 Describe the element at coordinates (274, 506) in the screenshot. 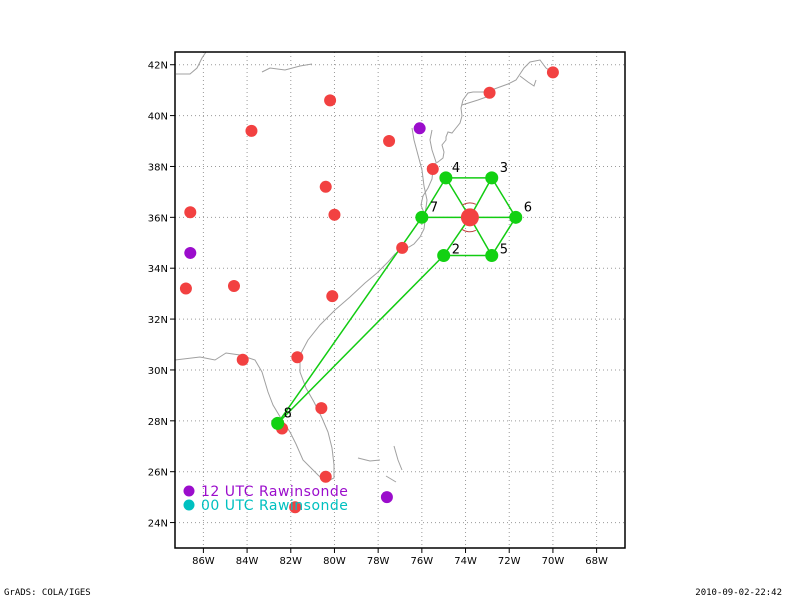

I see `legend-00utc-label: 00 UTC Rawinsonde` at that location.